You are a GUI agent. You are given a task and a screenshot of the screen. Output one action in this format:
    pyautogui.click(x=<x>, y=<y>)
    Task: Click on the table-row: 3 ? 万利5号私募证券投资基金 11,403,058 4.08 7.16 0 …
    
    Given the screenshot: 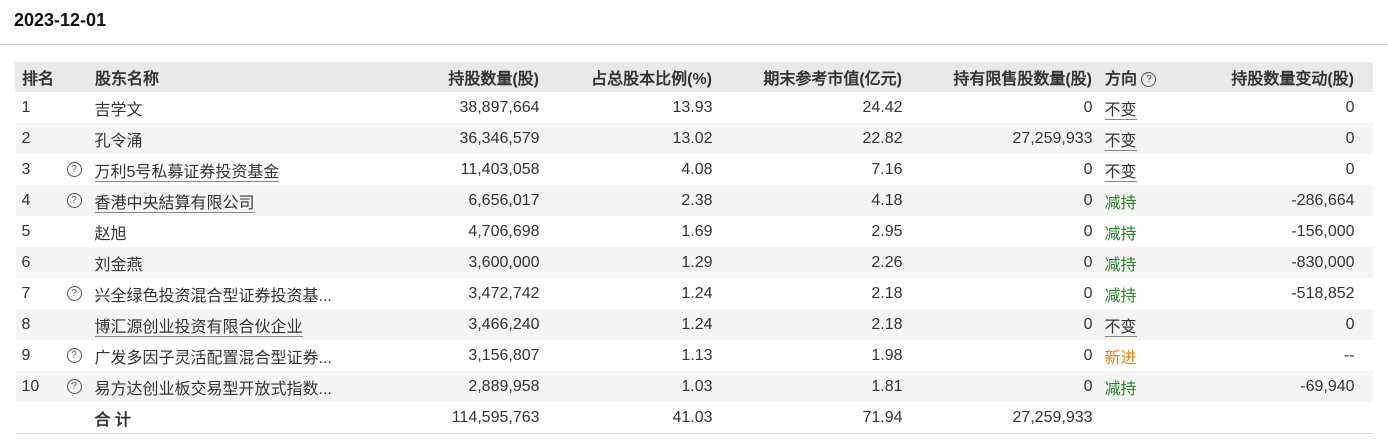 What is the action you would take?
    pyautogui.click(x=695, y=169)
    